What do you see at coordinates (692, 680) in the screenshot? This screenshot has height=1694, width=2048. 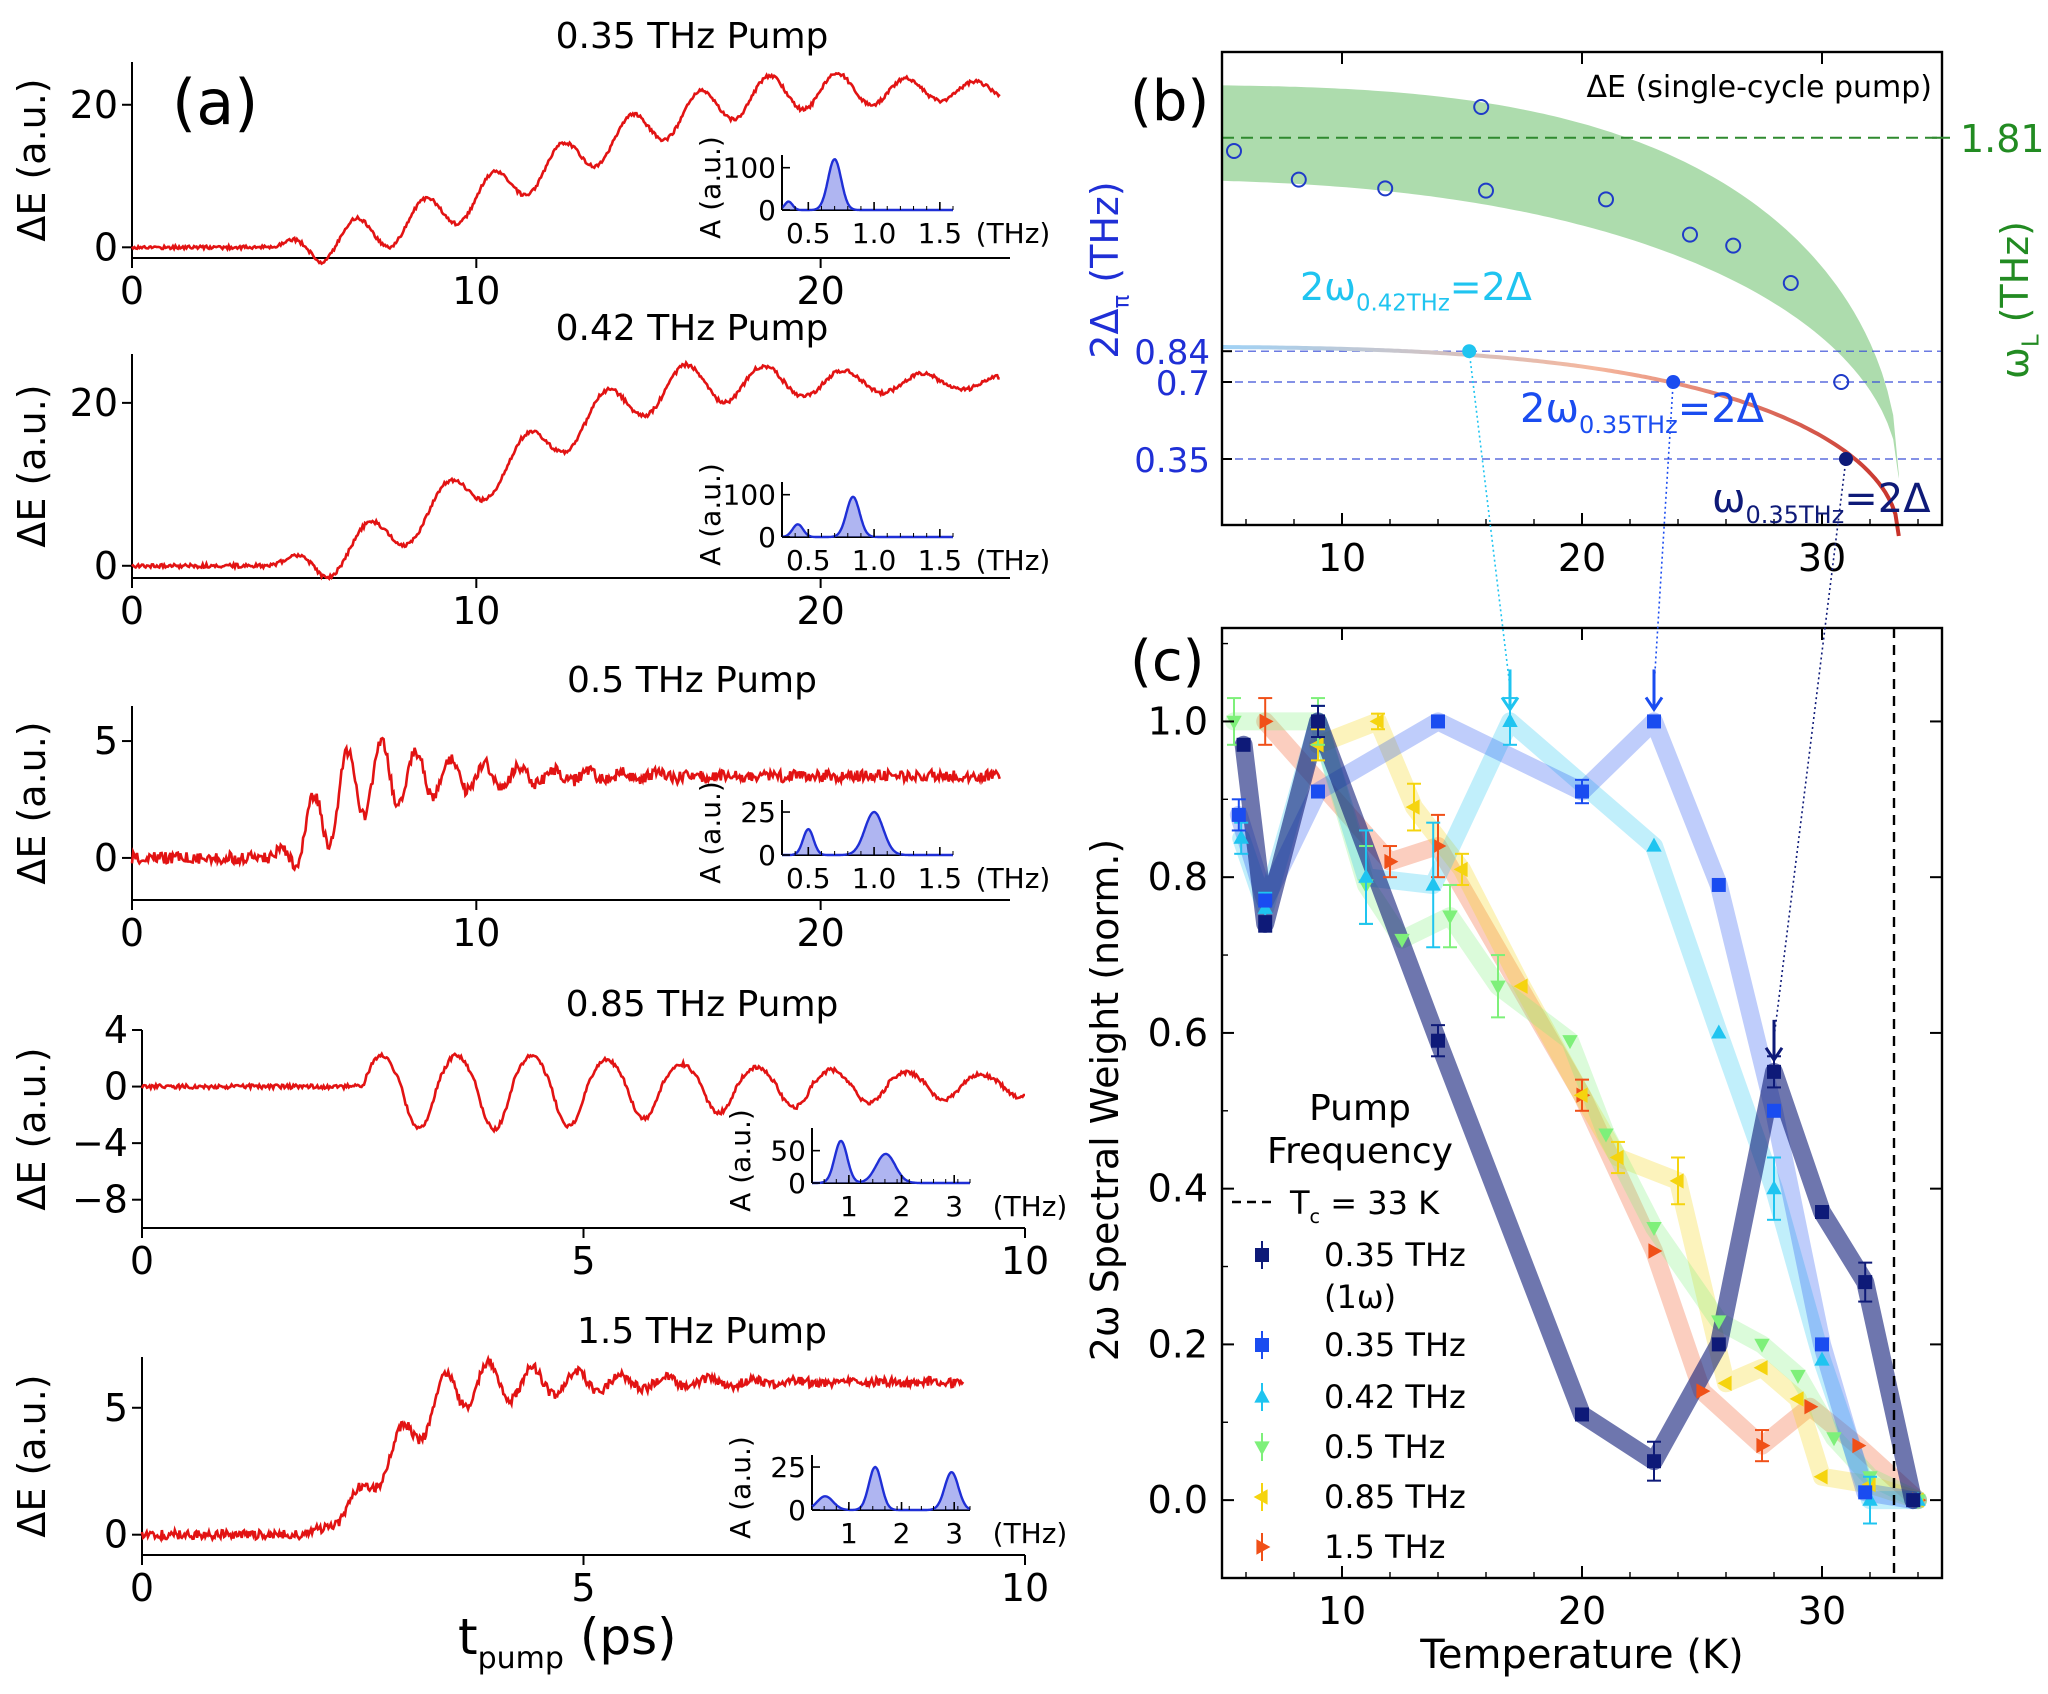 I see `panel-title: 0.5 THz Pump` at bounding box center [692, 680].